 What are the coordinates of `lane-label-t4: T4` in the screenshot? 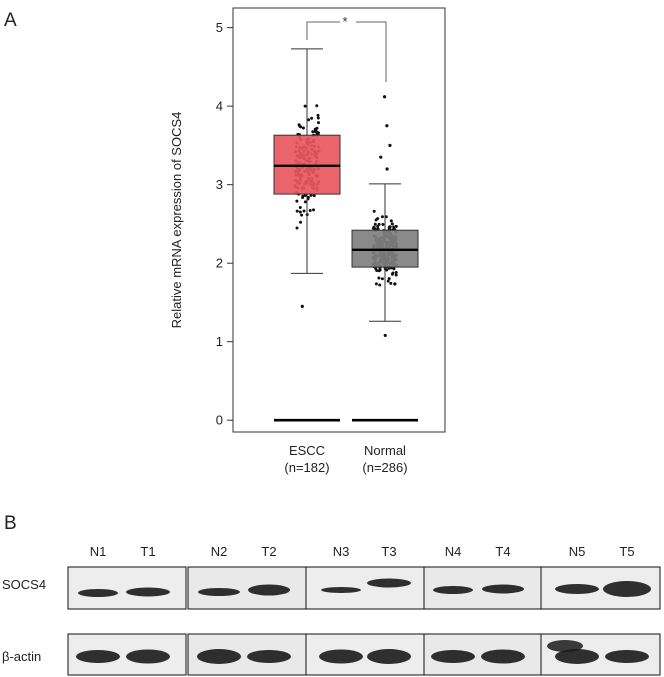 It's located at (502, 551).